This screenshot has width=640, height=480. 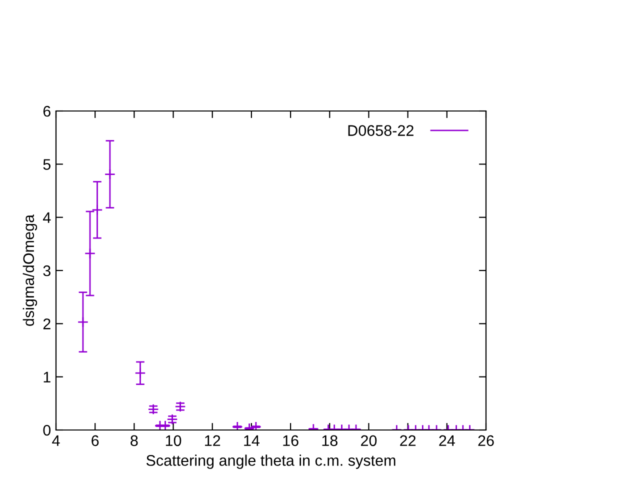 What do you see at coordinates (56, 440) in the screenshot?
I see `x-tick-label: 4` at bounding box center [56, 440].